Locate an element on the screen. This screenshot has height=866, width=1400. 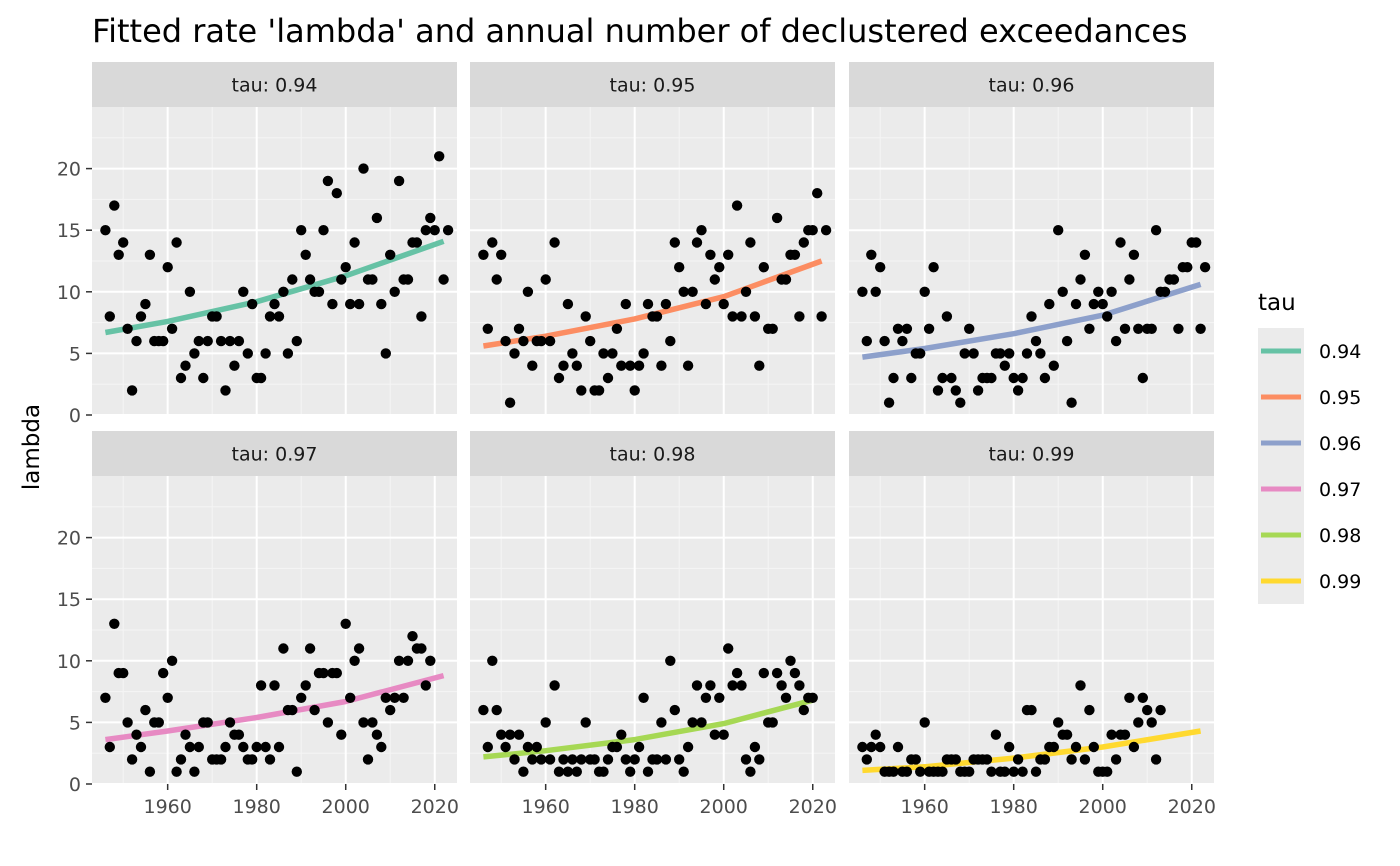
y-tick-label: 0 is located at coordinates (75, 785).